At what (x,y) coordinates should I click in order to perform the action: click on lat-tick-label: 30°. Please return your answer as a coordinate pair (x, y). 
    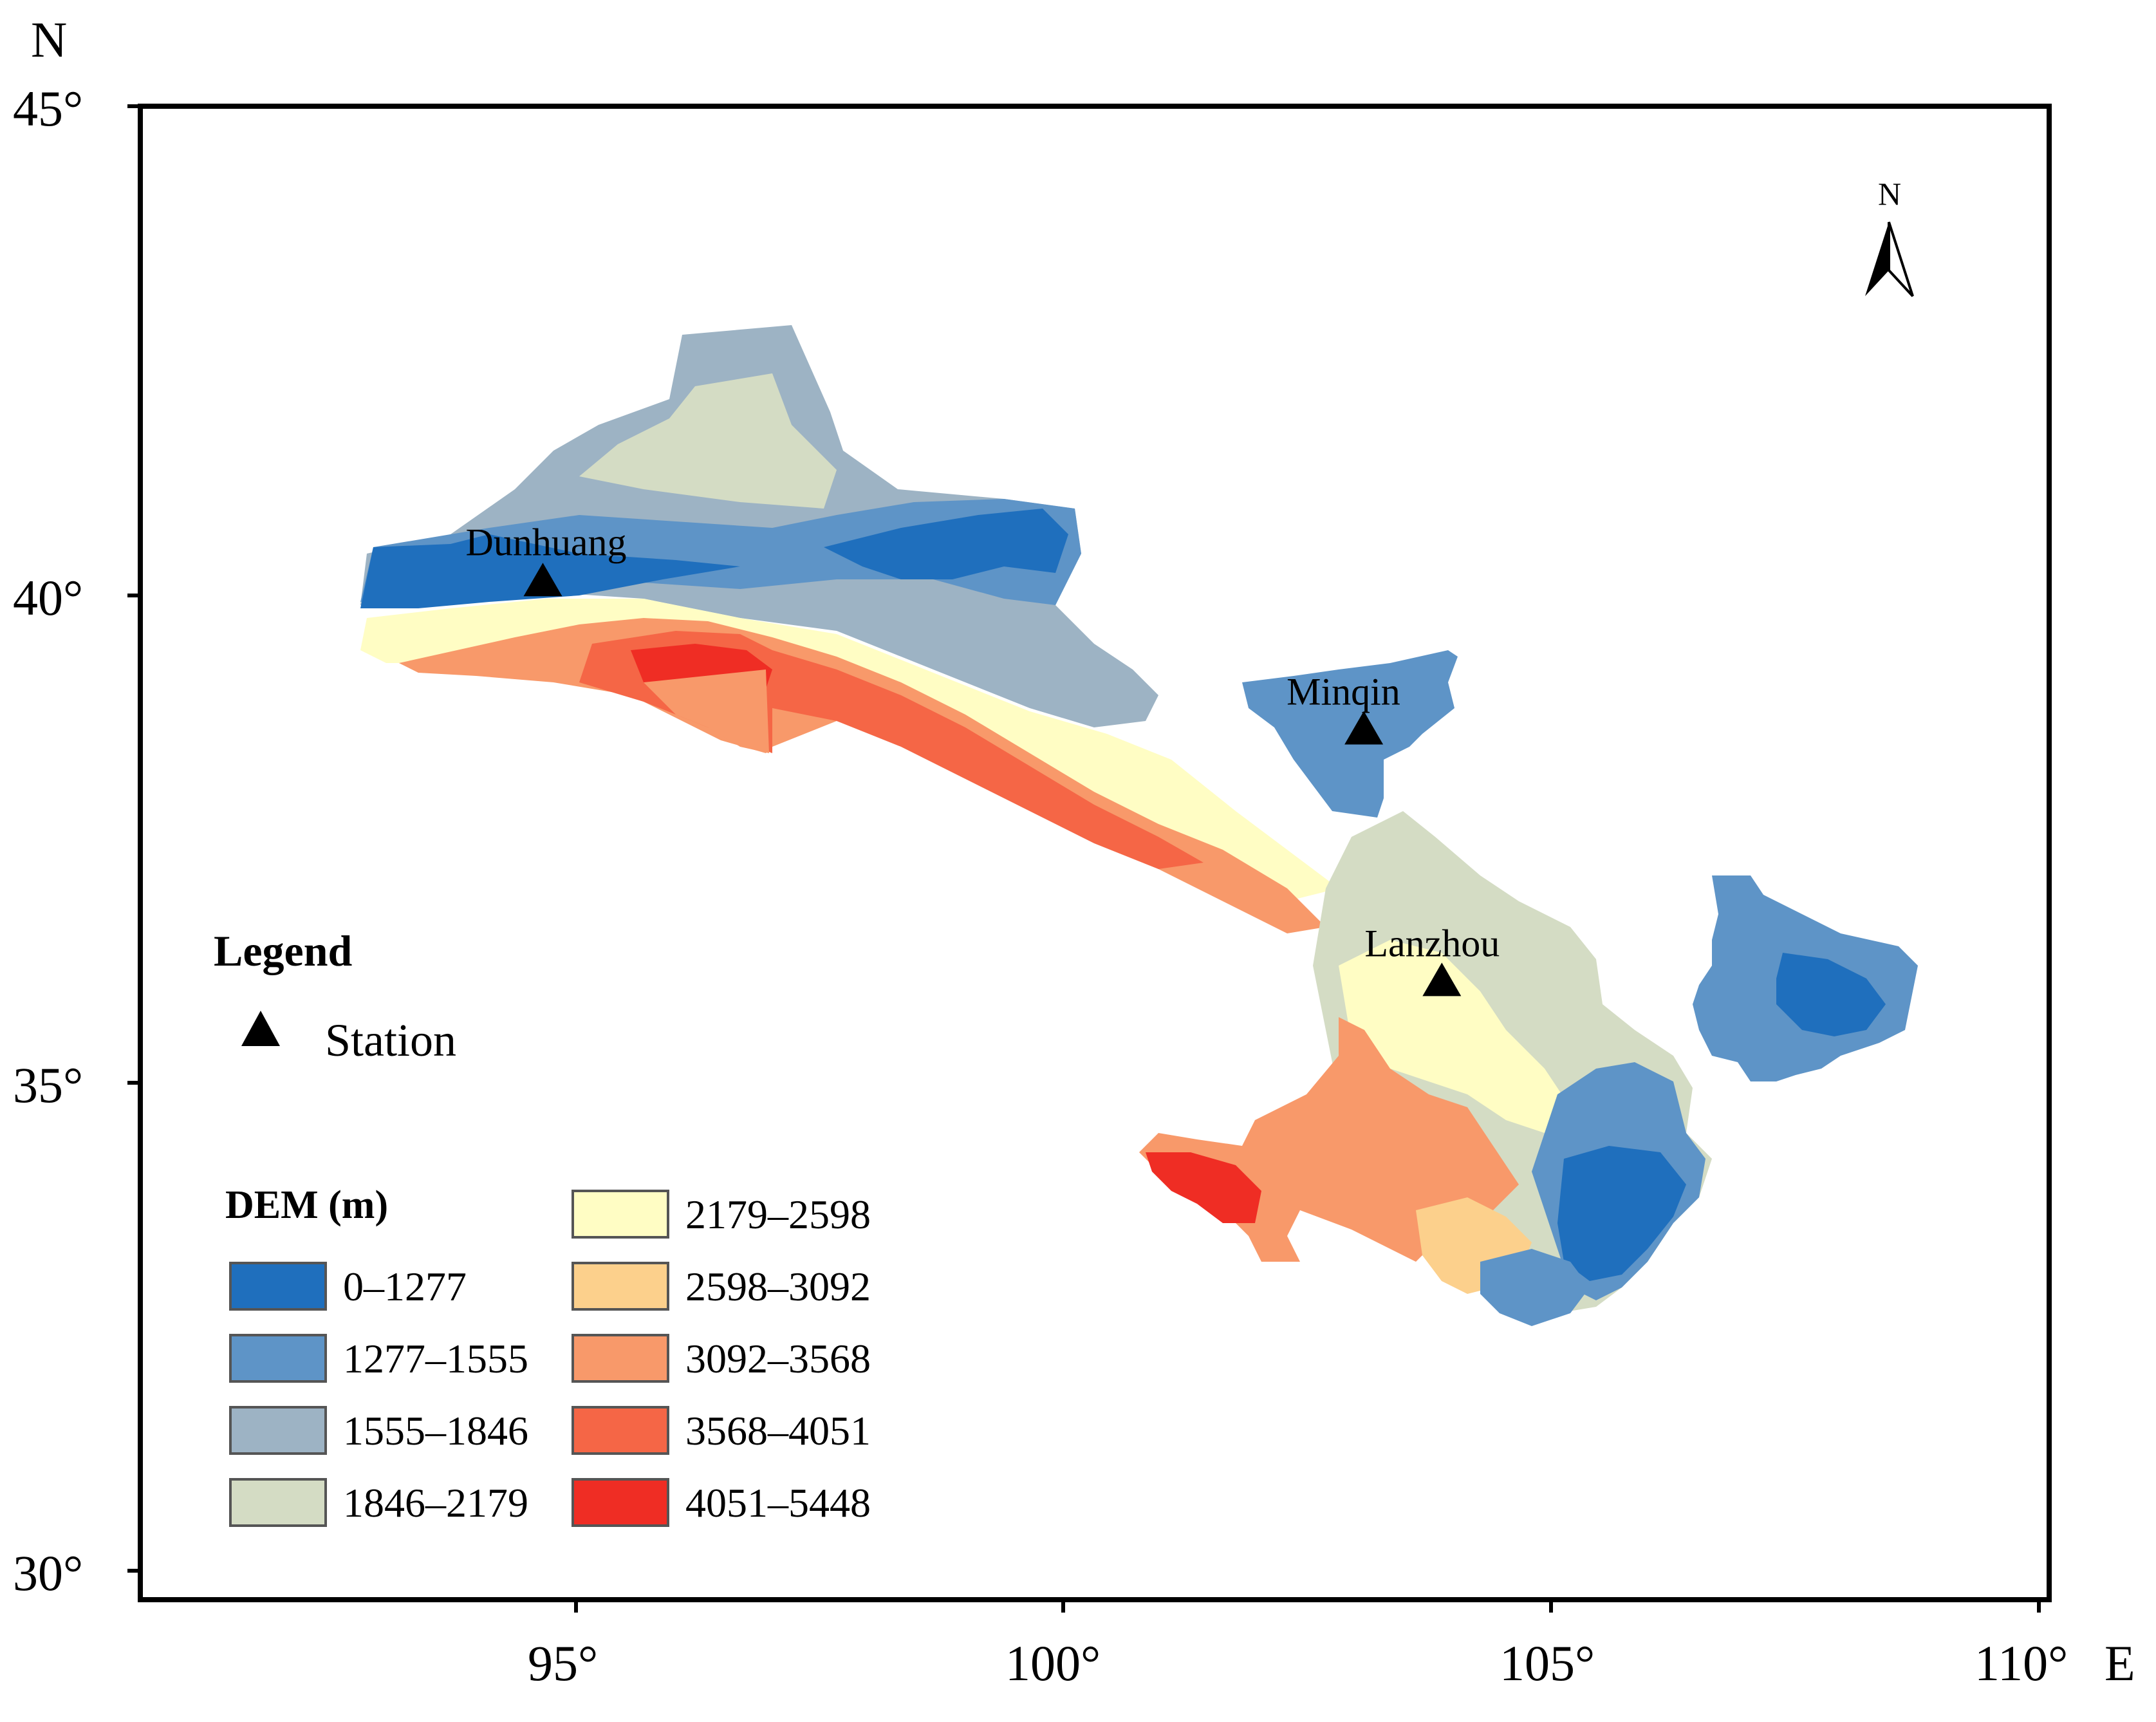
    Looking at the image, I should click on (48, 1573).